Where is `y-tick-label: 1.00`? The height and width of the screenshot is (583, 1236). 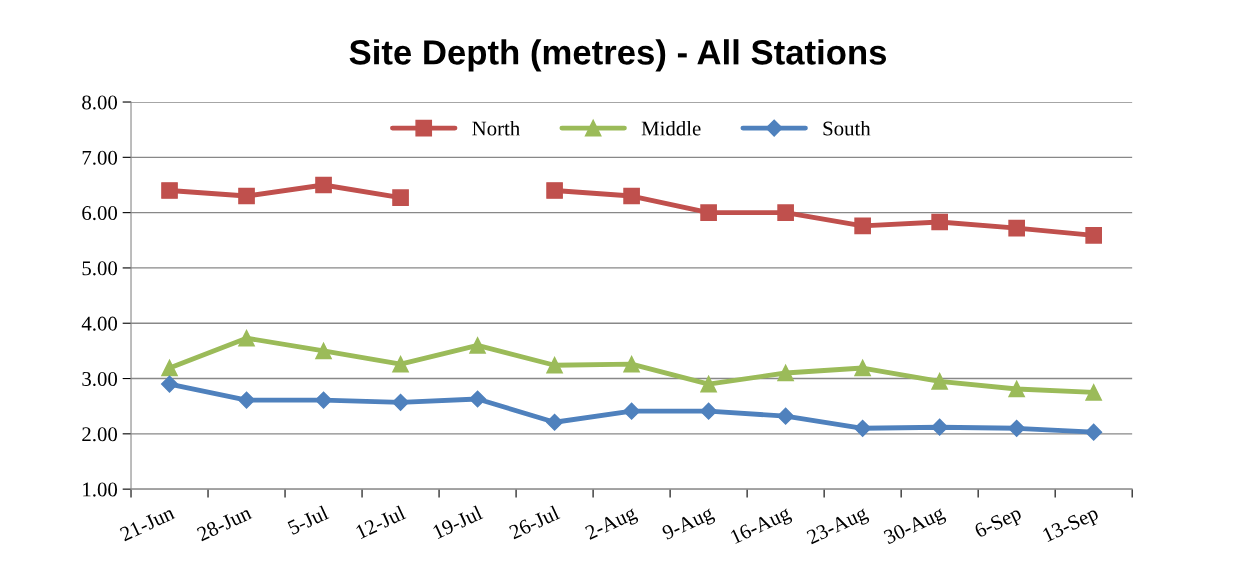 y-tick-label: 1.00 is located at coordinates (100, 489).